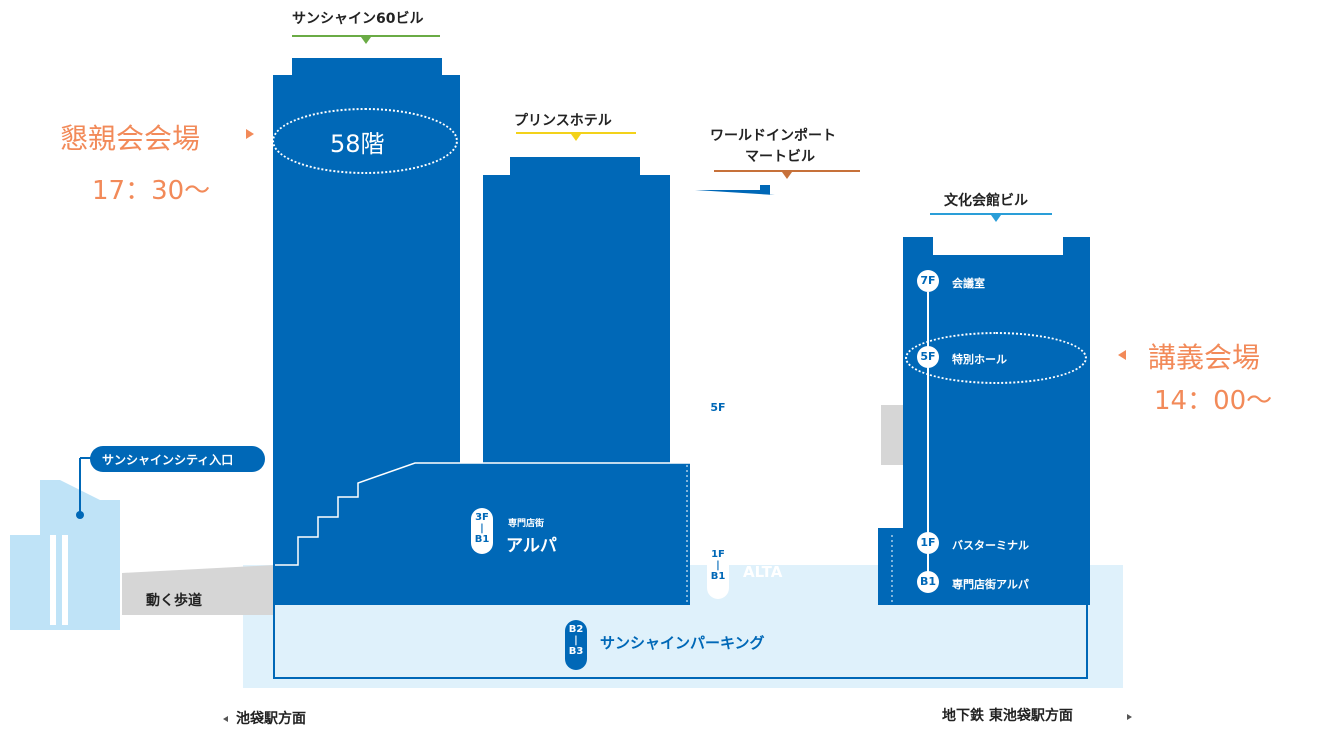 The width and height of the screenshot is (1318, 731). Describe the element at coordinates (576, 137) in the screenshot. I see `prince-hotel-marker-icon` at that location.